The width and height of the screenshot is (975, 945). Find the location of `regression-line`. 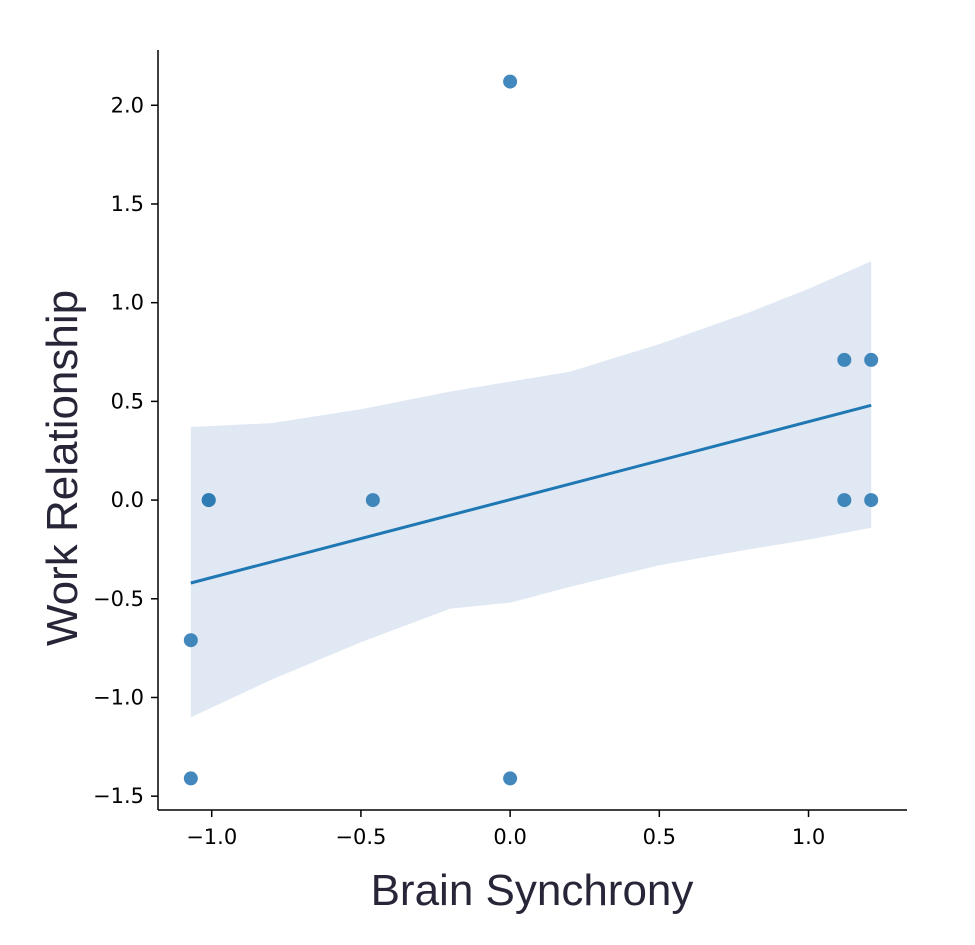

regression-line is located at coordinates (531, 494).